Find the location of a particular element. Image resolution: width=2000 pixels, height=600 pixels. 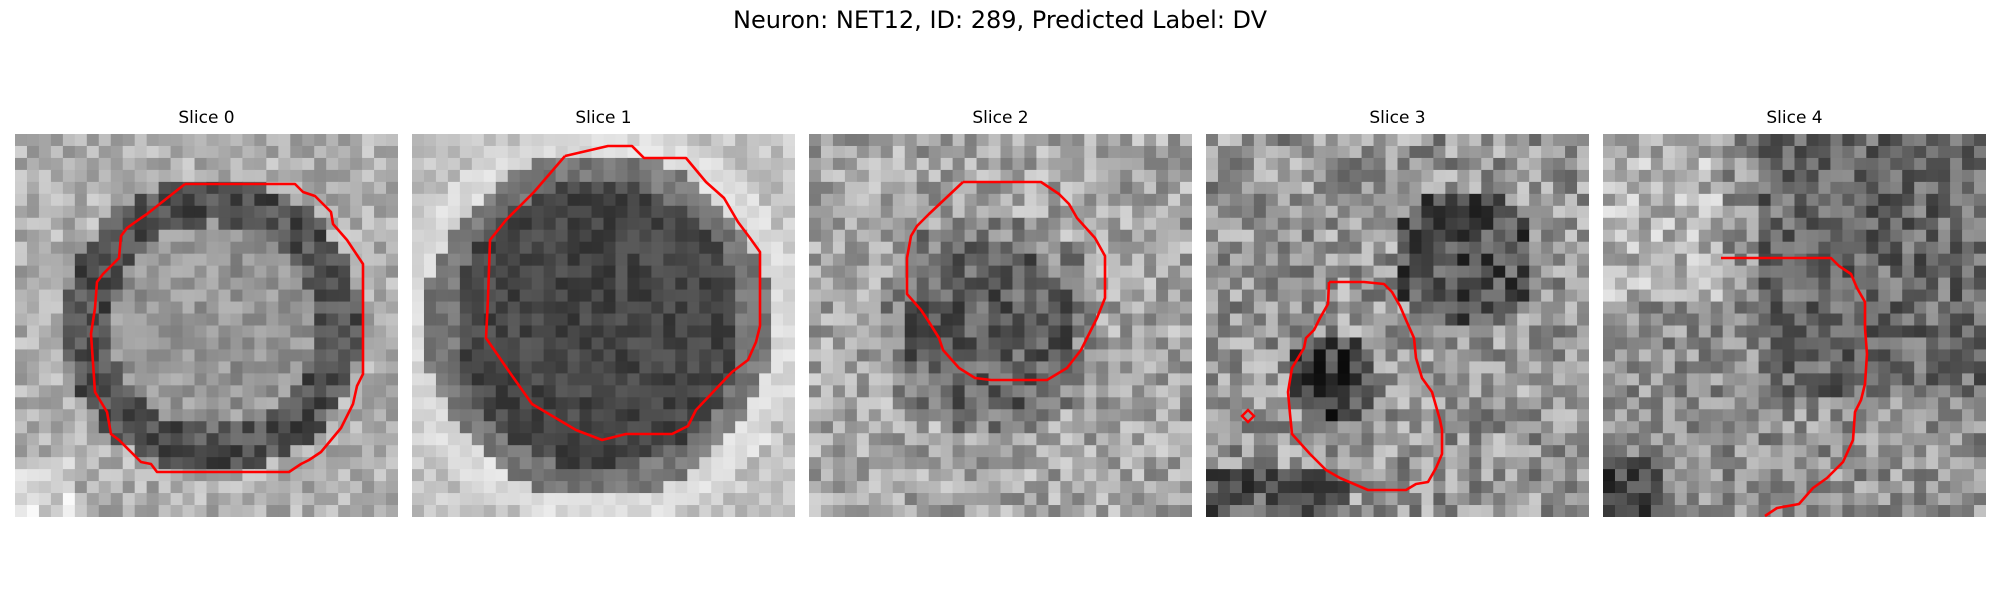

slice-panel-3: Slice 3 is located at coordinates (1397, 315).